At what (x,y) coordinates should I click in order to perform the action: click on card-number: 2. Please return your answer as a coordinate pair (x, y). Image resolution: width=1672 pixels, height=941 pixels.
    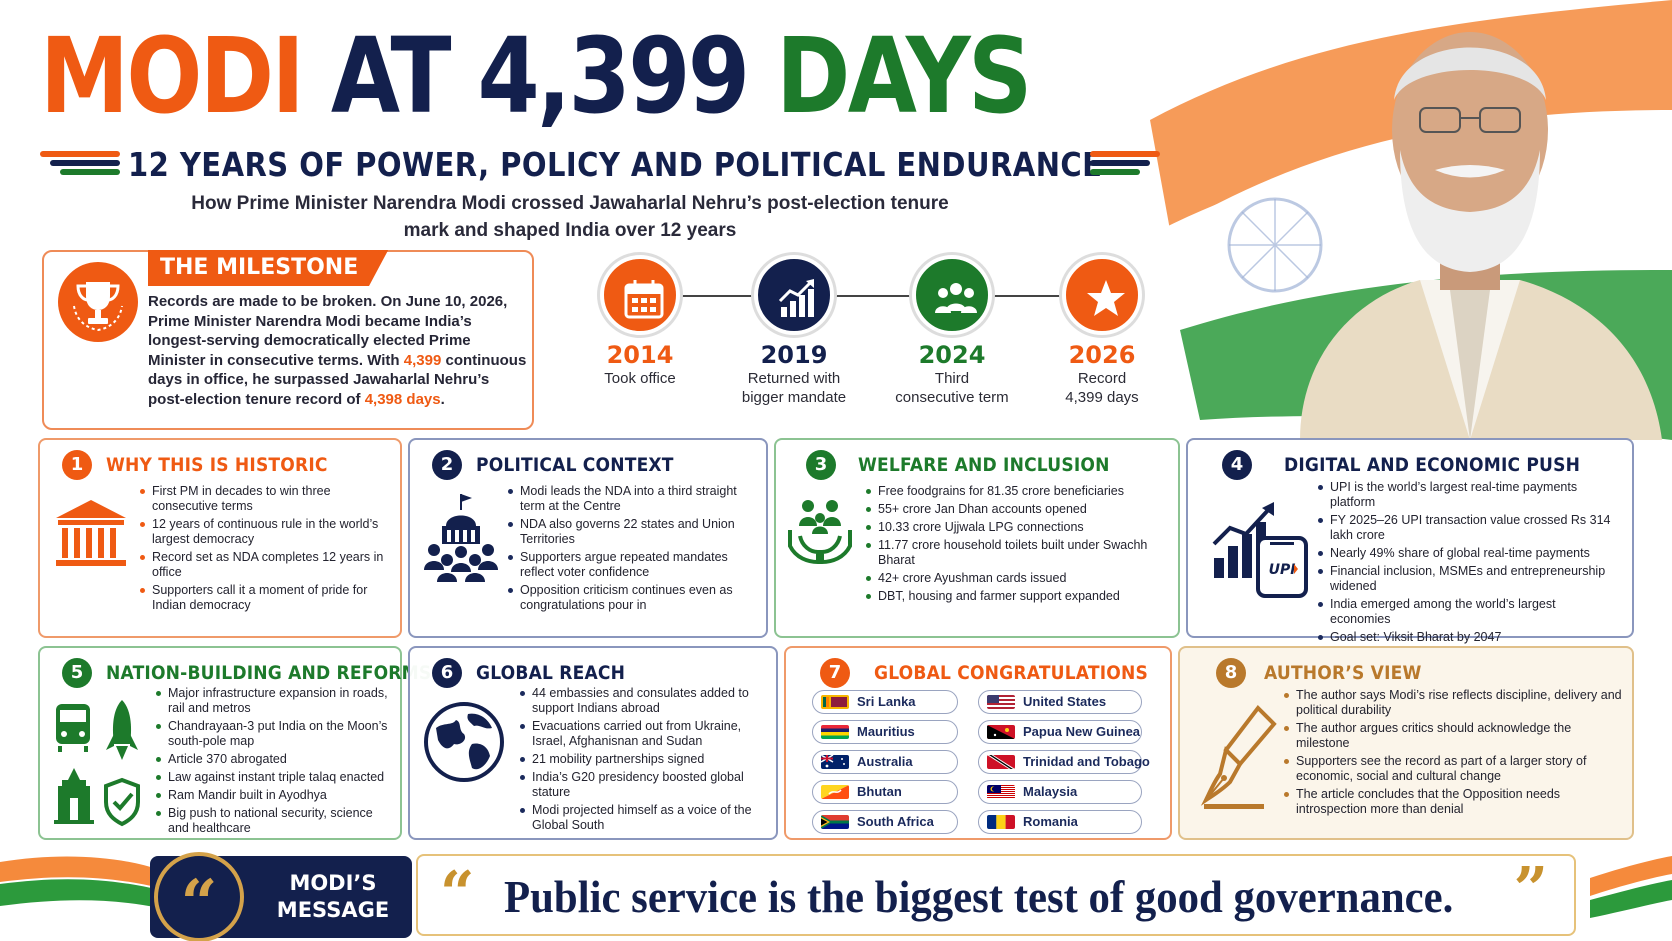
    Looking at the image, I should click on (447, 465).